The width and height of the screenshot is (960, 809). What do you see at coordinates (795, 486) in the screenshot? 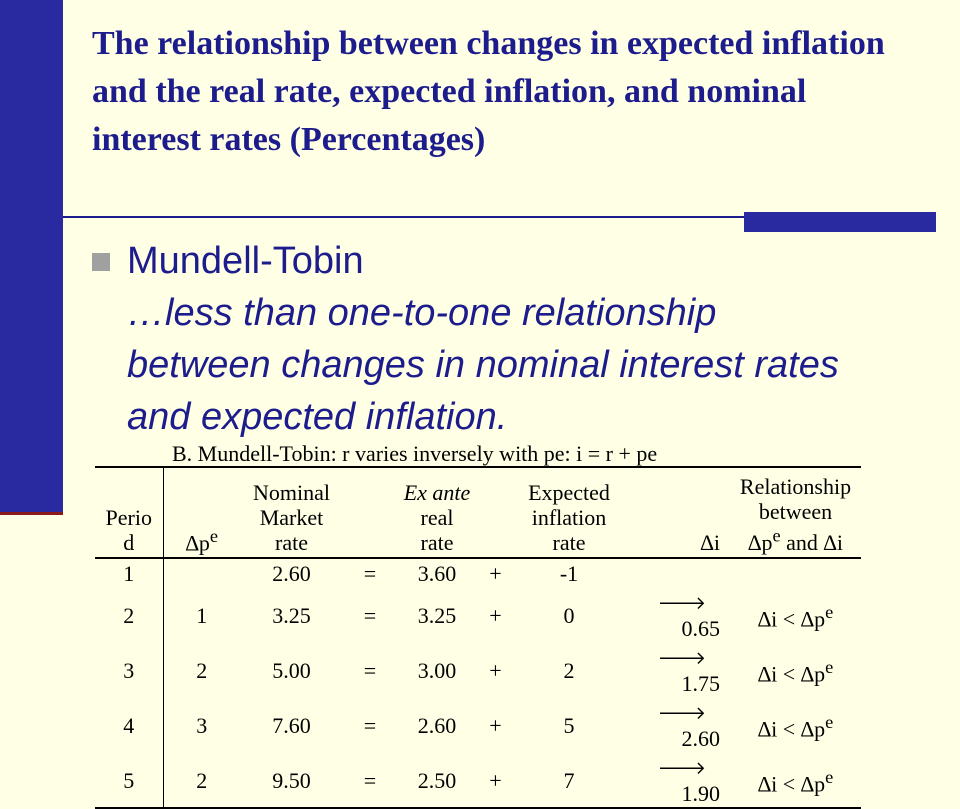
I see `header-relationship-line1: Relationship` at bounding box center [795, 486].